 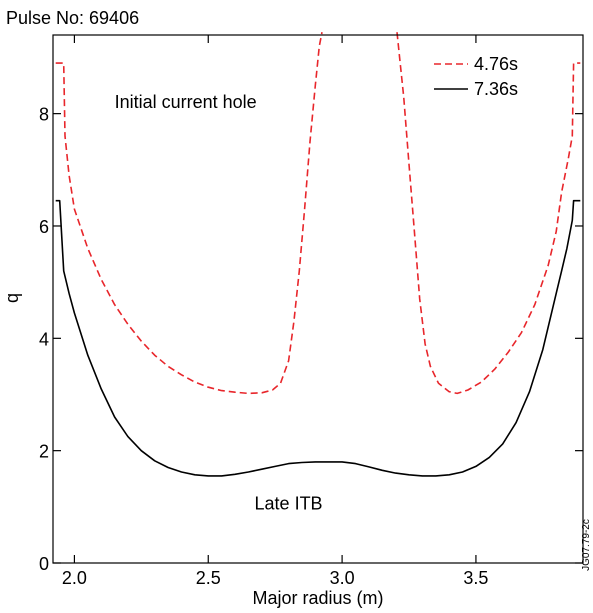 I want to click on y-tick-label: 6, so click(x=44, y=227).